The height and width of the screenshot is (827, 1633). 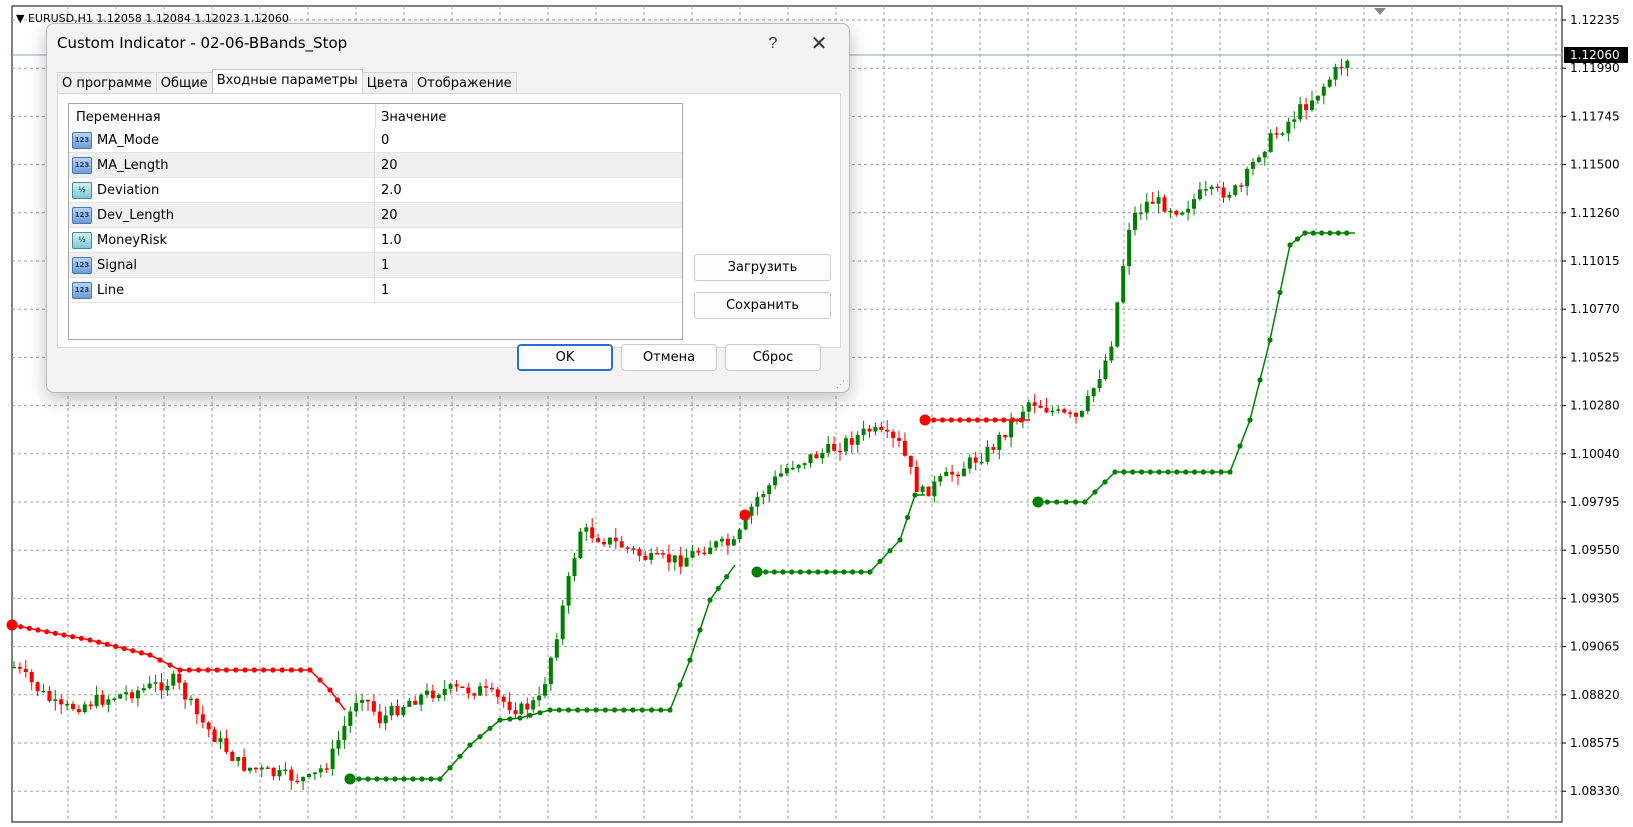 I want to click on table-row: 123 Dev_Length 20, so click(x=375, y=215).